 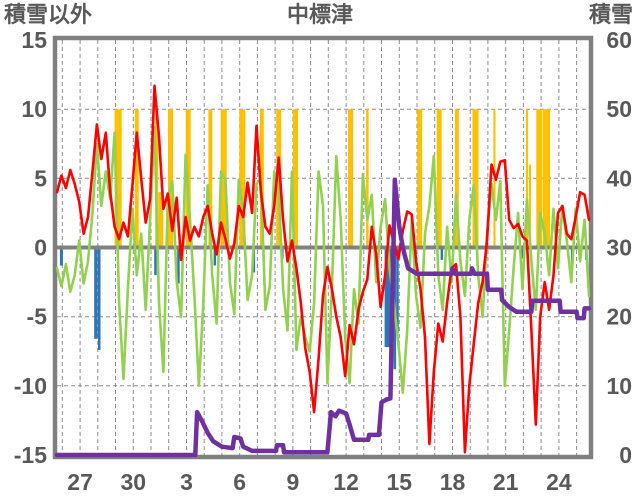 I want to click on x-axis-tick: 3, so click(x=186, y=482).